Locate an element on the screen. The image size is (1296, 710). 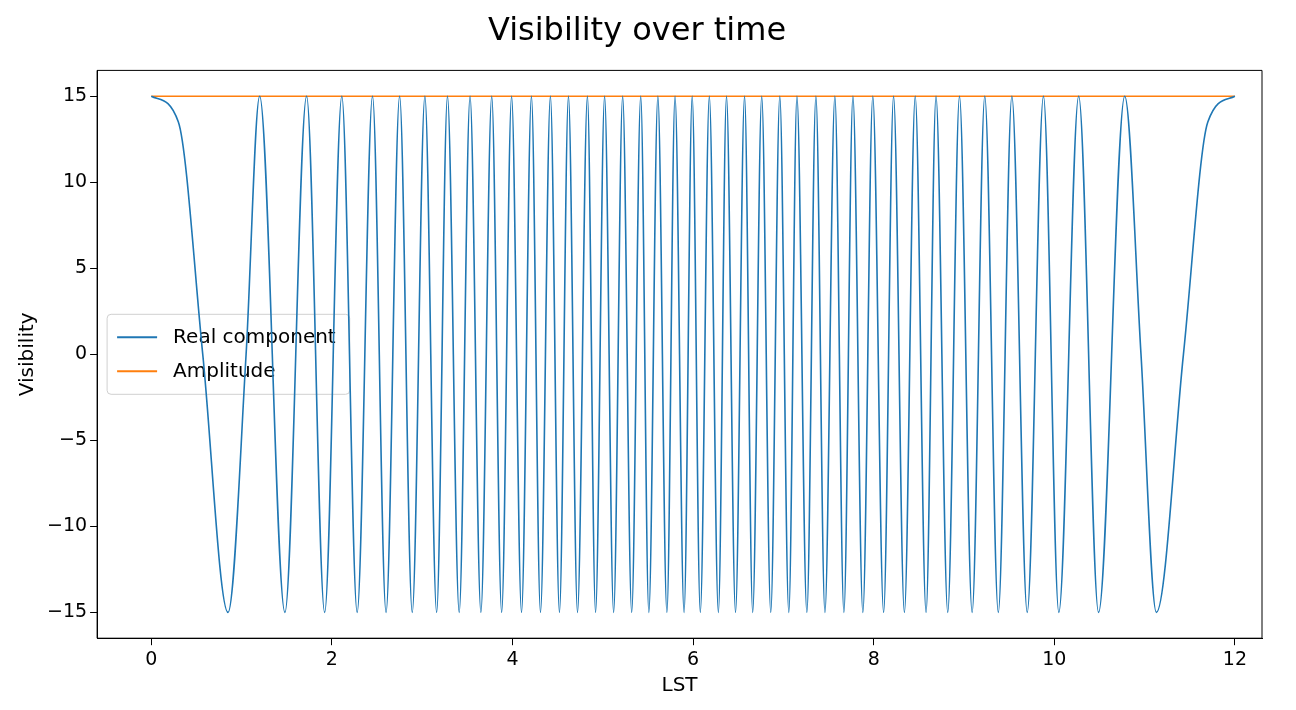
y-tick-label: 15 is located at coordinates (75, 94).